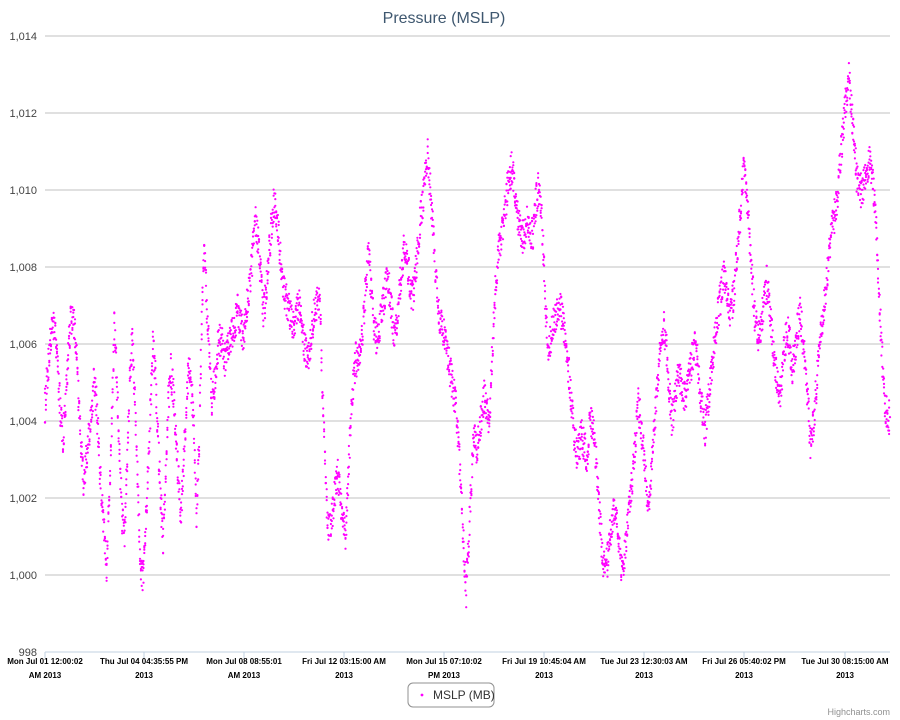 This screenshot has width=900, height=720. I want to click on legend: MSLP (MB), so click(451, 695).